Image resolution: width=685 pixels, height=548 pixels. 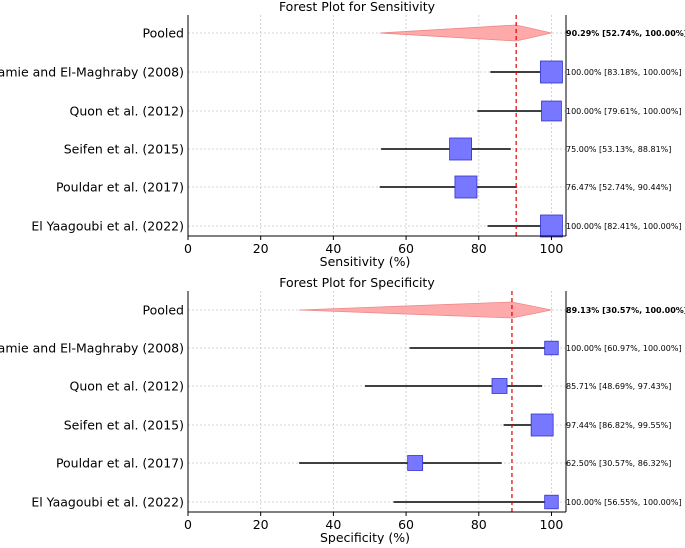 I want to click on panel-2-study-label: Gamie and El-Maghraby (2008), so click(x=92, y=348).